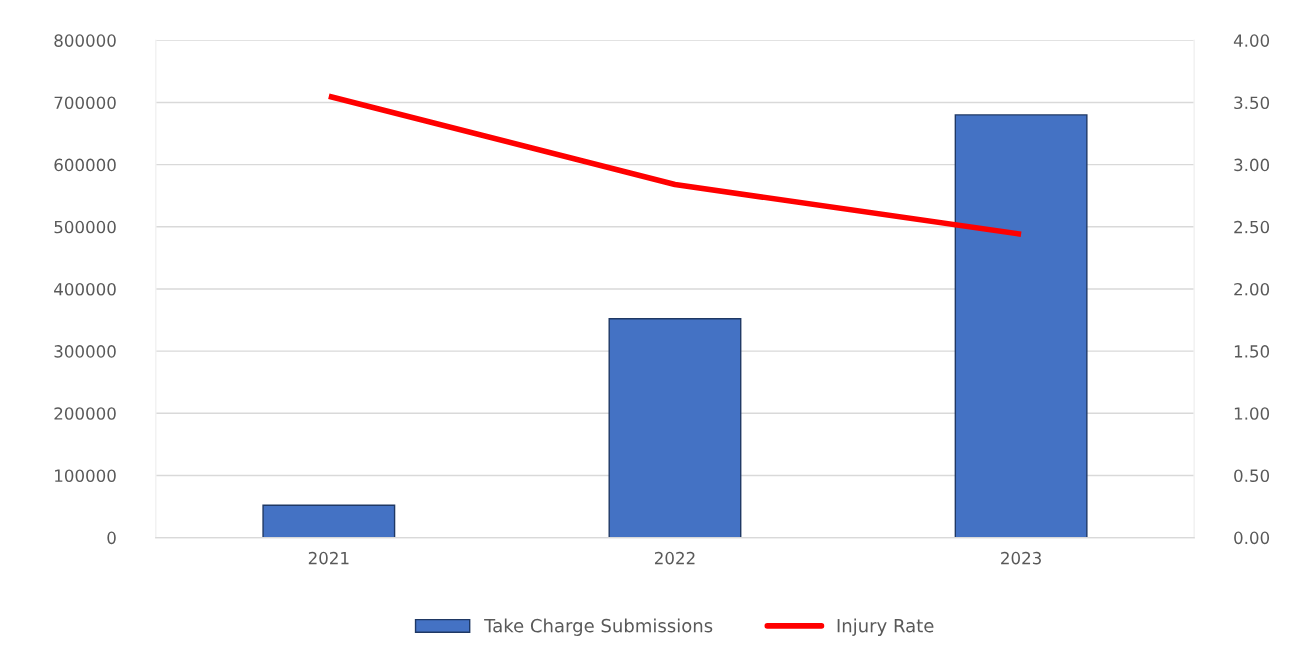 This screenshot has width=1298, height=672. I want to click on y-tick-label: 0, so click(111, 538).